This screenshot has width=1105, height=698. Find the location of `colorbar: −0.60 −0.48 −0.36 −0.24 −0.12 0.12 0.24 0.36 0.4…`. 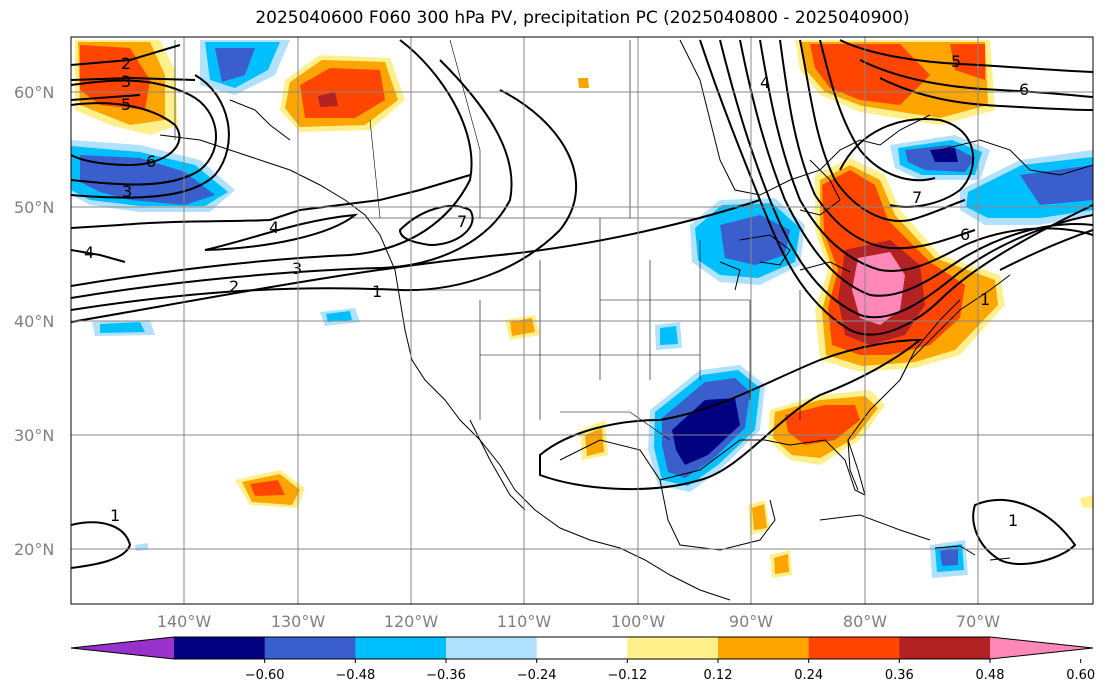

colorbar: −0.60 −0.48 −0.36 −0.24 −0.12 0.12 0.24 0.36 0.4… is located at coordinates (582, 659).